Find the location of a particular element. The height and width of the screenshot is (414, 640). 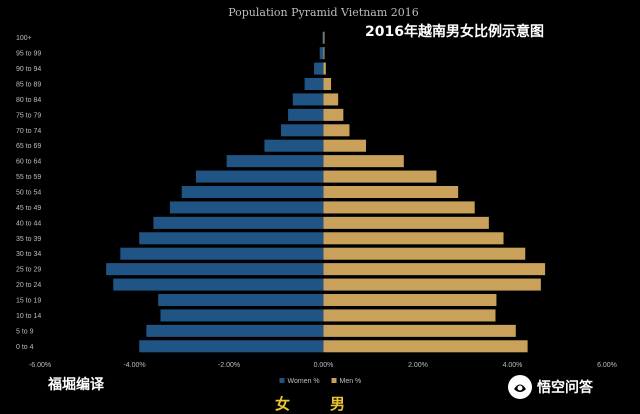

watermark-logo-icon is located at coordinates (520, 387).